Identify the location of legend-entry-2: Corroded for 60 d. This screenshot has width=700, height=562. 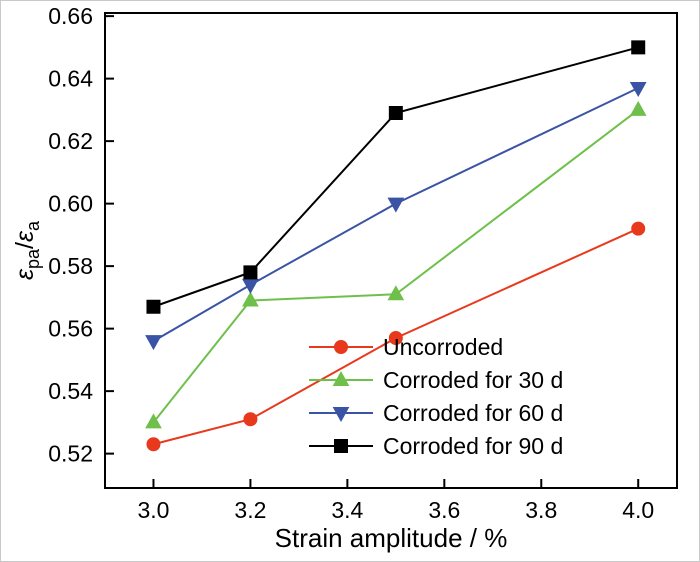
(436, 413).